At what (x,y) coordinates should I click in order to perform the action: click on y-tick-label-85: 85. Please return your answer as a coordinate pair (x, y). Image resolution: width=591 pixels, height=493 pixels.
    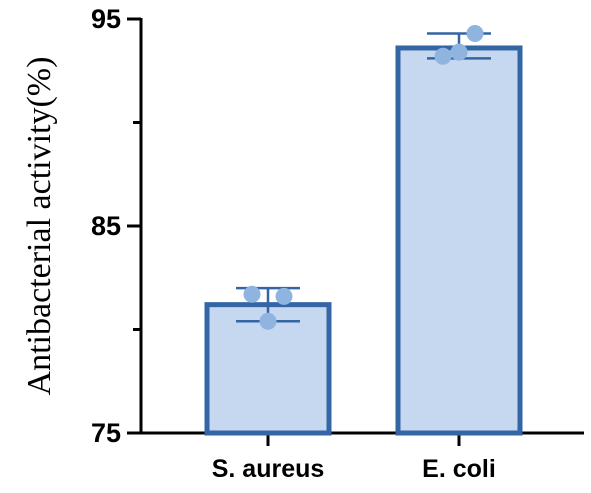
    Looking at the image, I should click on (106, 226).